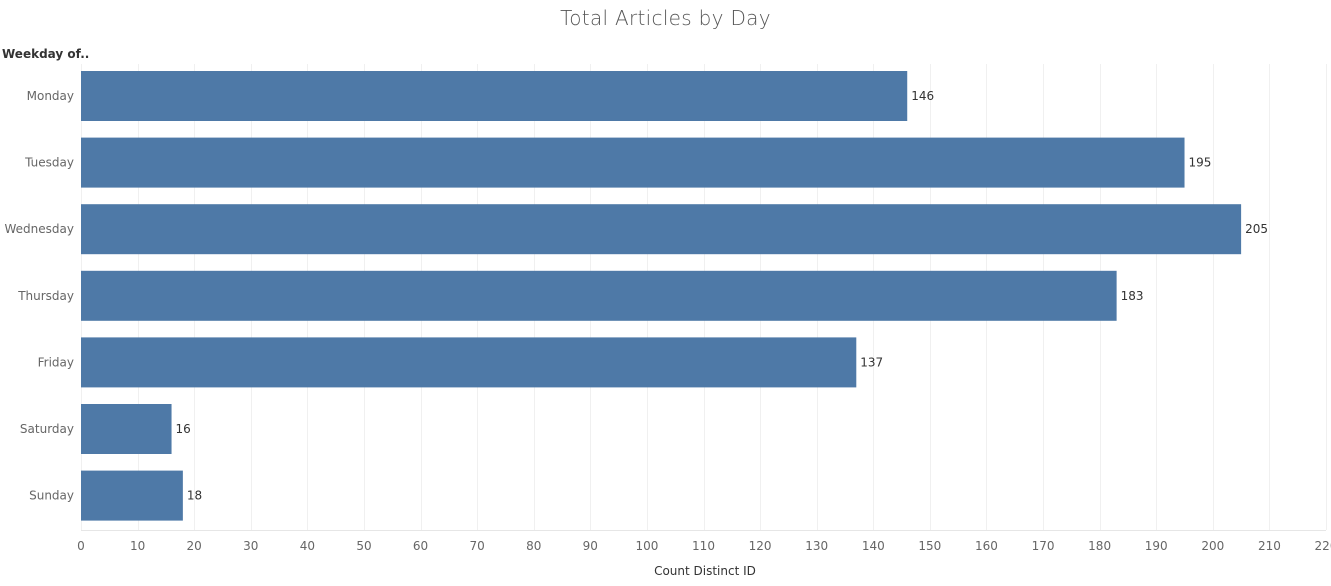 This screenshot has width=1331, height=586. Describe the element at coordinates (1323, 546) in the screenshot. I see `x-tick-label: 220` at that location.